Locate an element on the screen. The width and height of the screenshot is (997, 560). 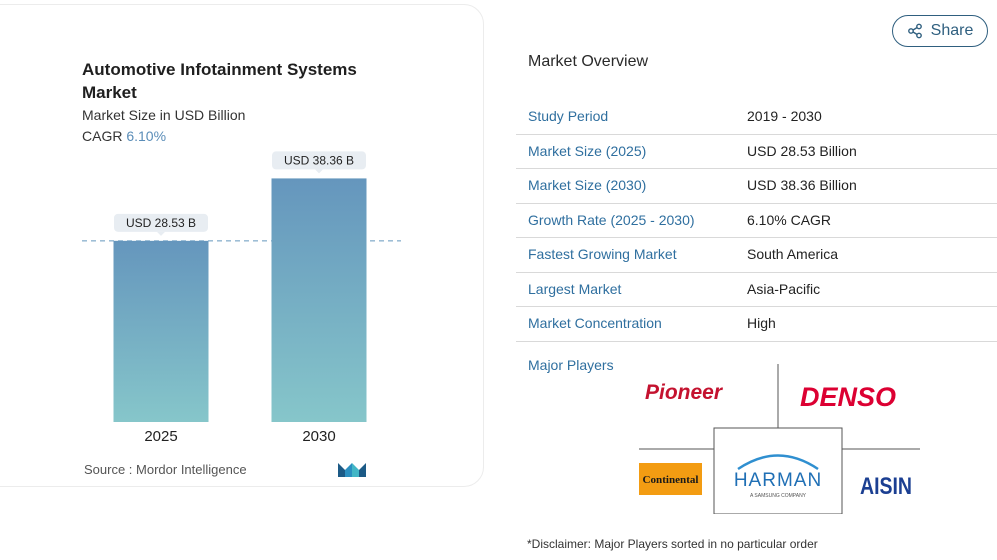
chart-title: Automotive Infotainment Systems Market is located at coordinates (219, 81).